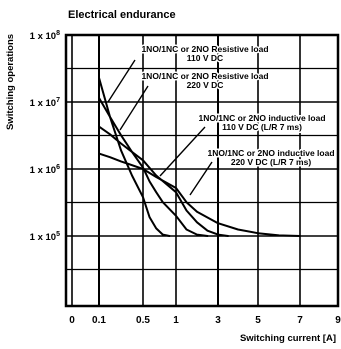  What do you see at coordinates (45, 36) in the screenshot?
I see `y-tick-label-0: 1 x 10⁸` at bounding box center [45, 36].